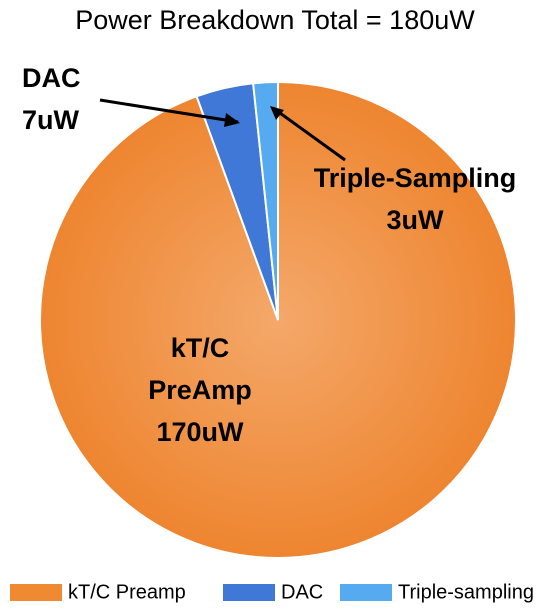  What do you see at coordinates (200, 390) in the screenshot?
I see `slice-label: PreAmp` at bounding box center [200, 390].